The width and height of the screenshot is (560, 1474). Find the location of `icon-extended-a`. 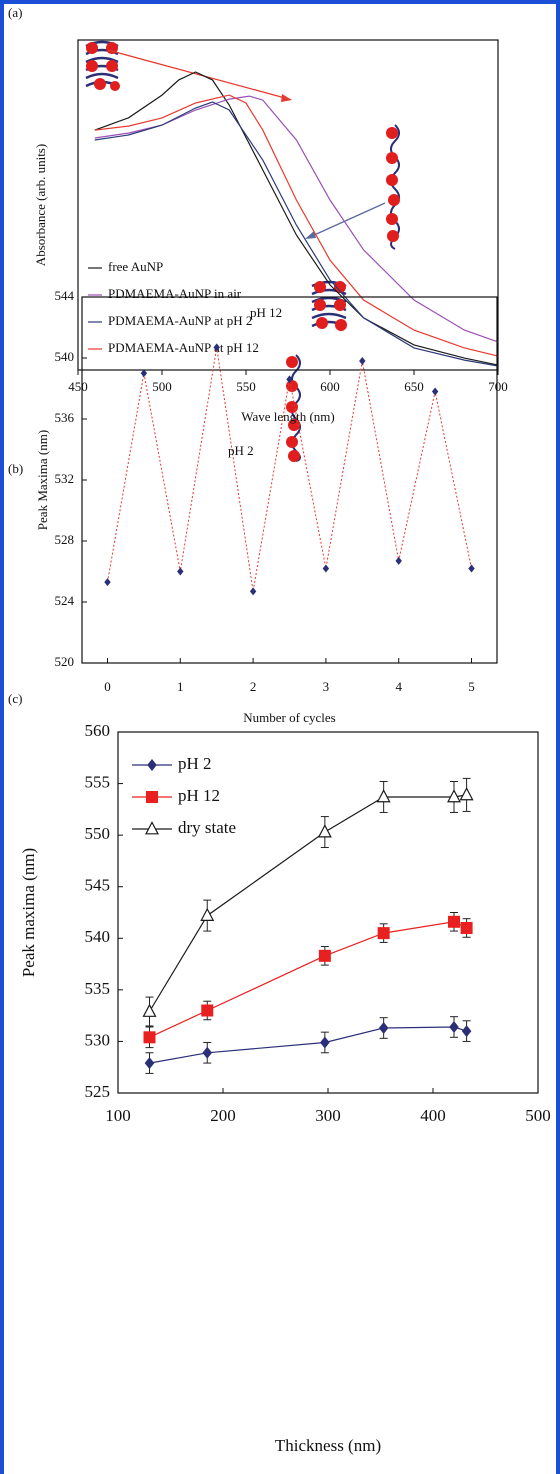

icon-extended-a is located at coordinates (393, 187).